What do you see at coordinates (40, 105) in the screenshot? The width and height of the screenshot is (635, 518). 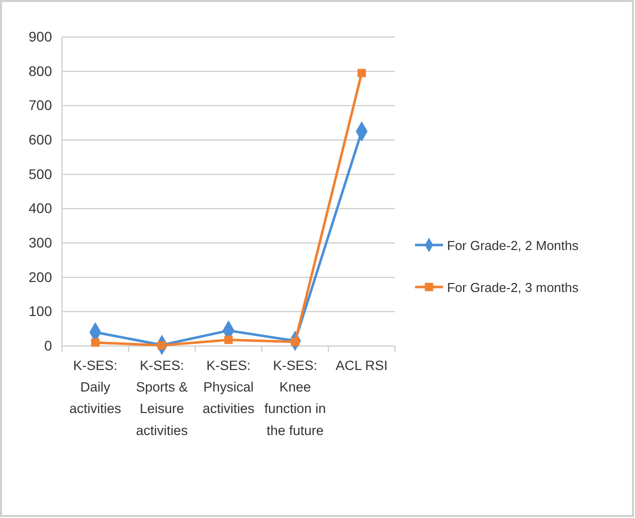 I see `y-tick-label: 700` at bounding box center [40, 105].